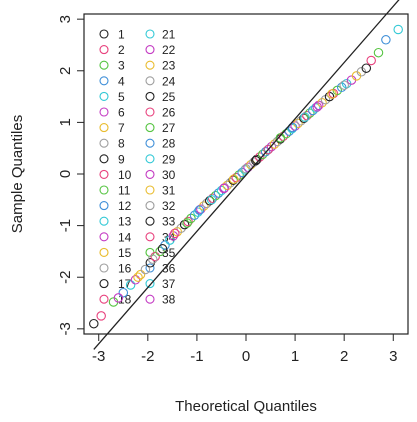 This screenshot has height=422, width=417. Describe the element at coordinates (121, 113) in the screenshot. I see `legend-label: 6` at that location.